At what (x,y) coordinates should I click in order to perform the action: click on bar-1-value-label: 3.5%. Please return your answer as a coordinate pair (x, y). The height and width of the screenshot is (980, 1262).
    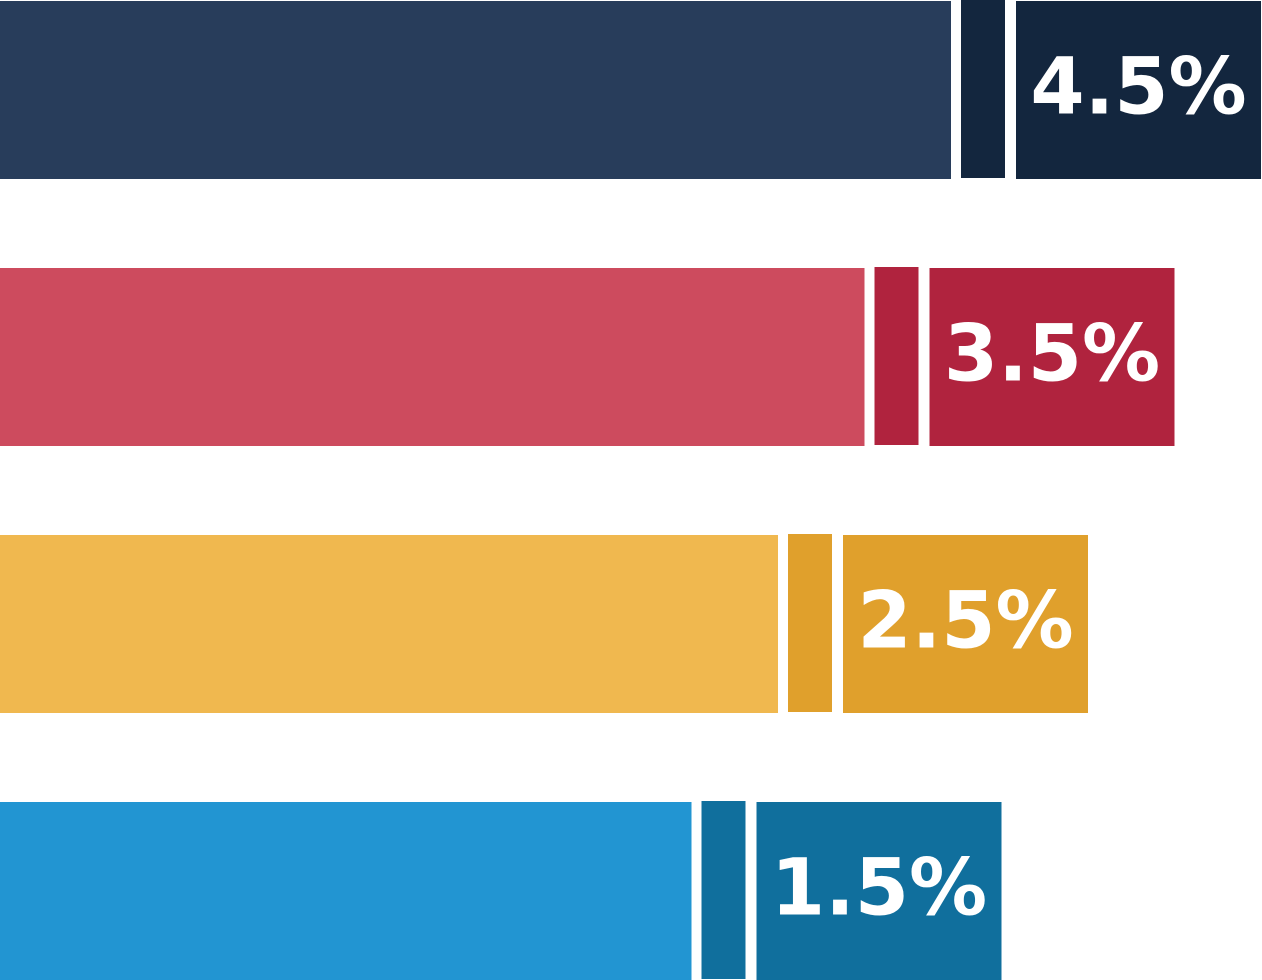
    Looking at the image, I should click on (1052, 354).